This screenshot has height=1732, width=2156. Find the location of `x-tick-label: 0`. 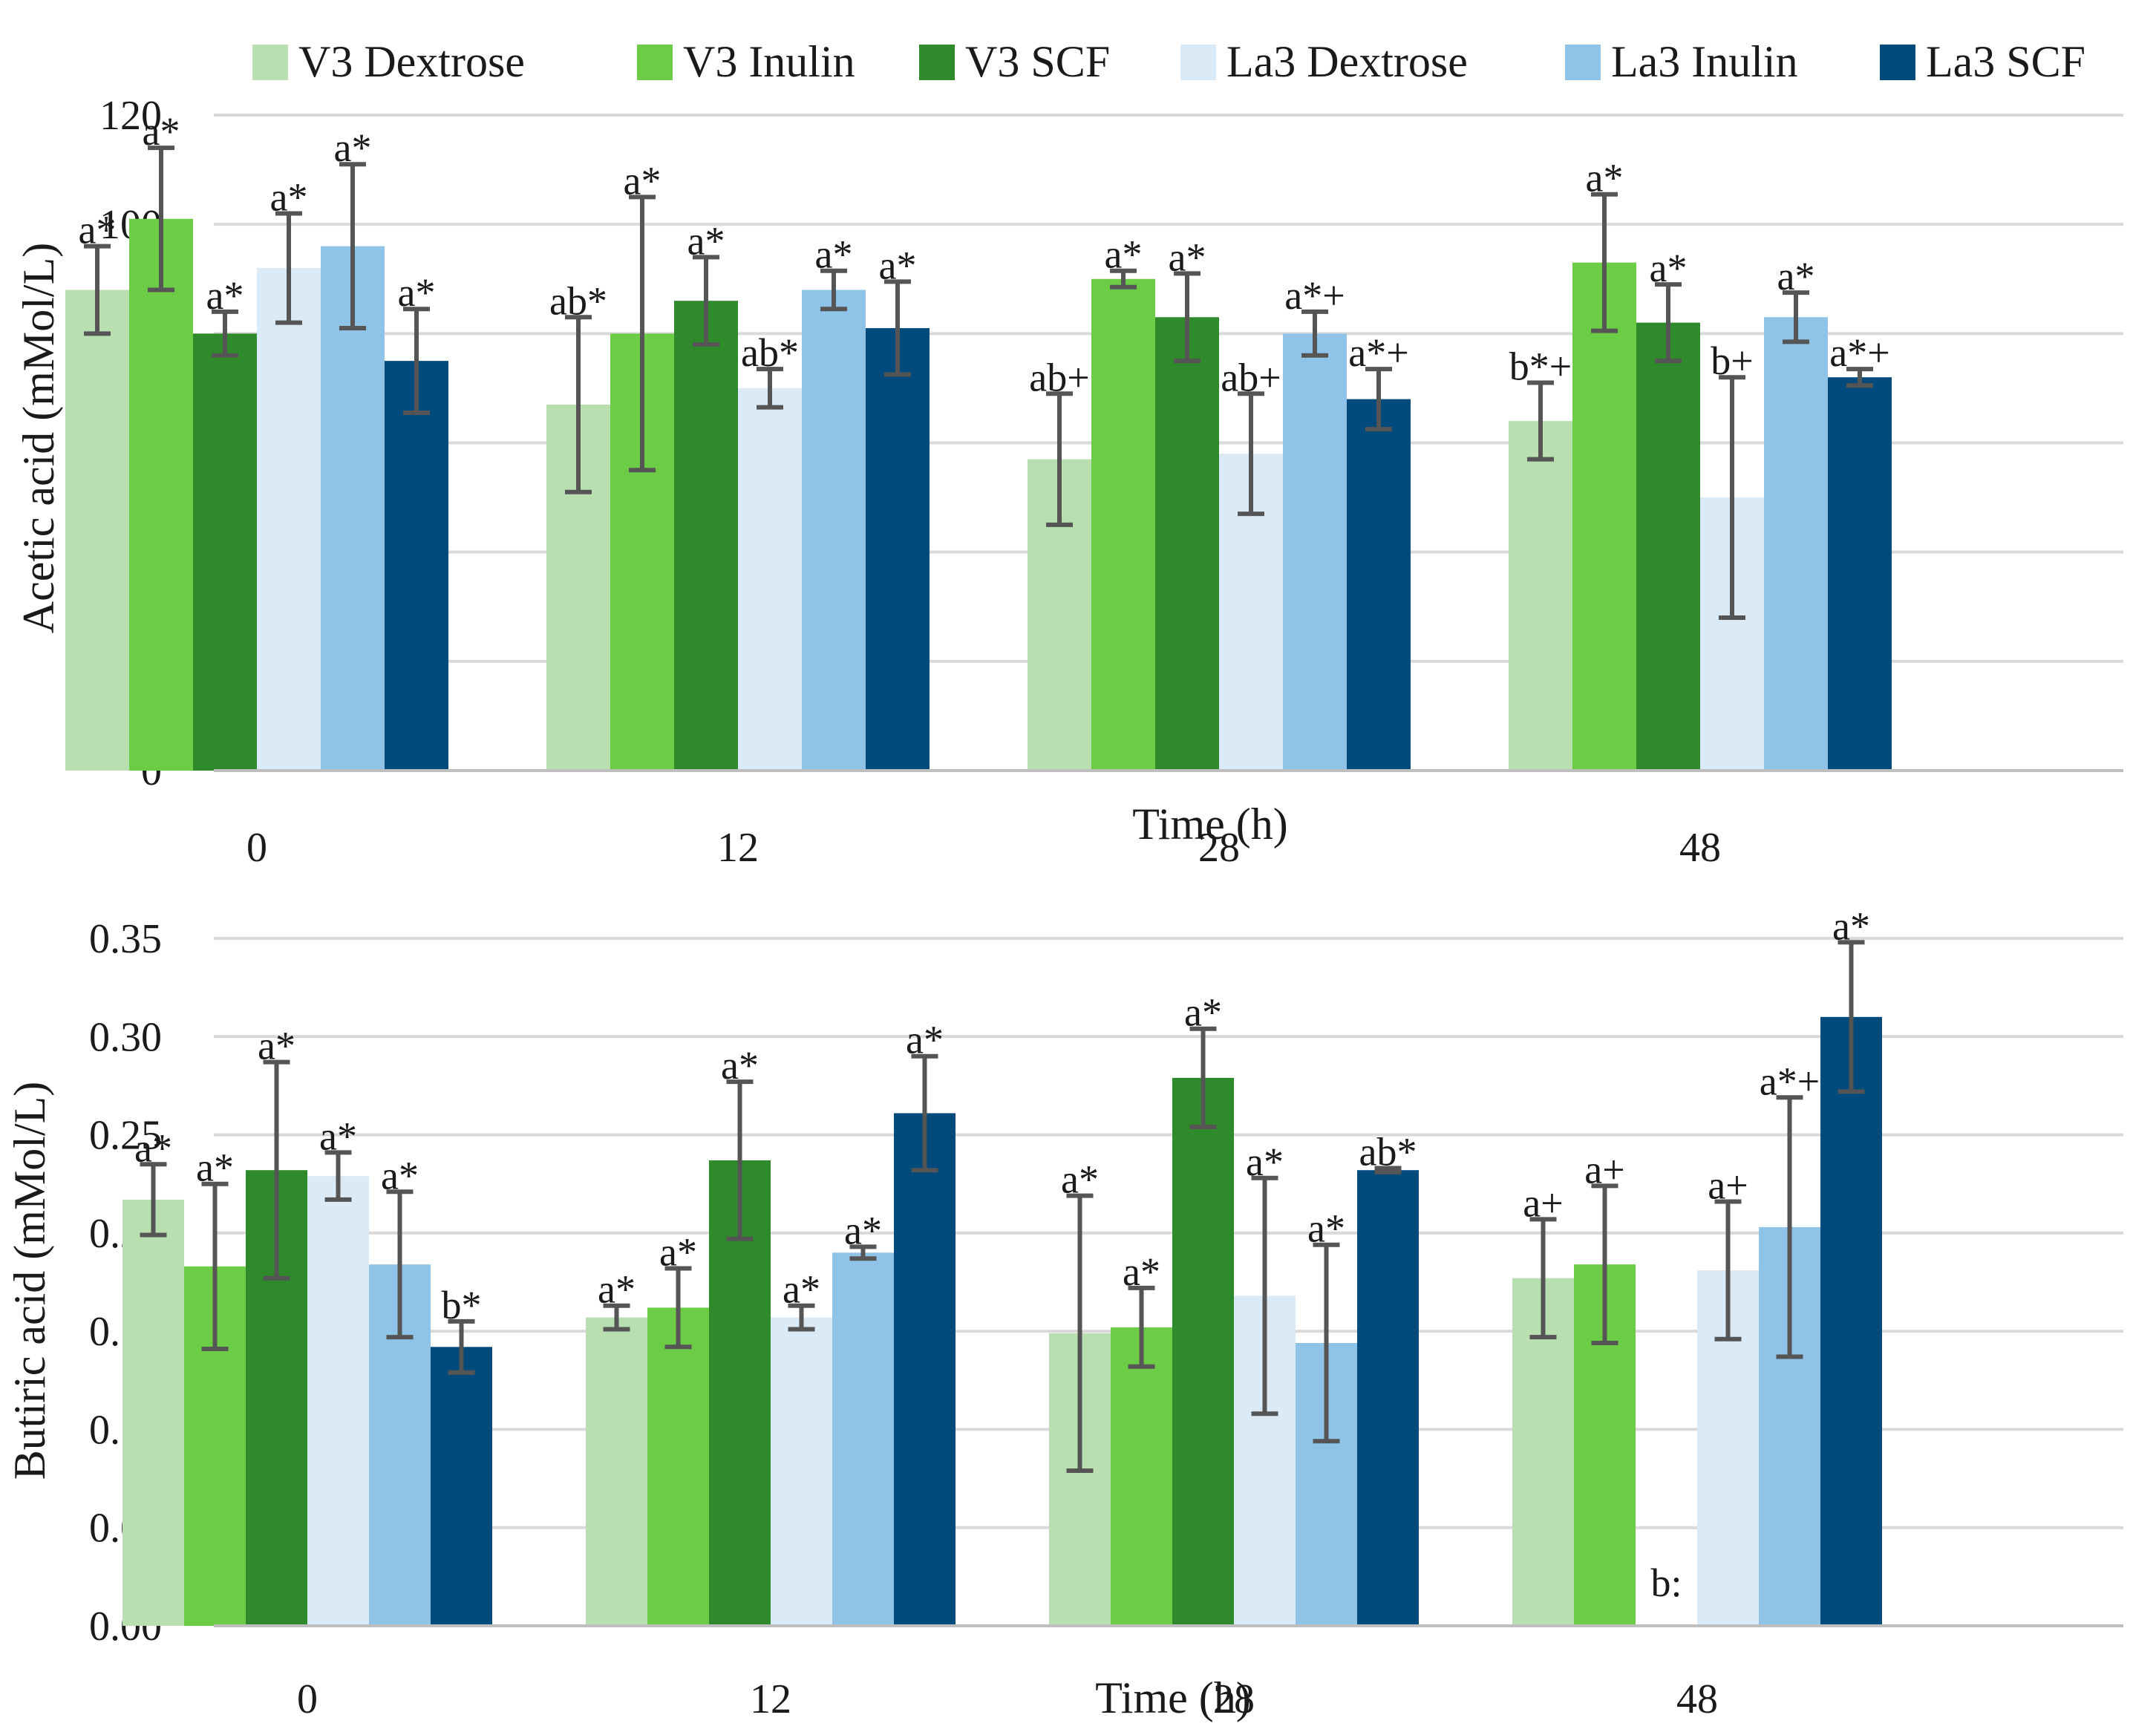

x-tick-label: 0 is located at coordinates (307, 1699).